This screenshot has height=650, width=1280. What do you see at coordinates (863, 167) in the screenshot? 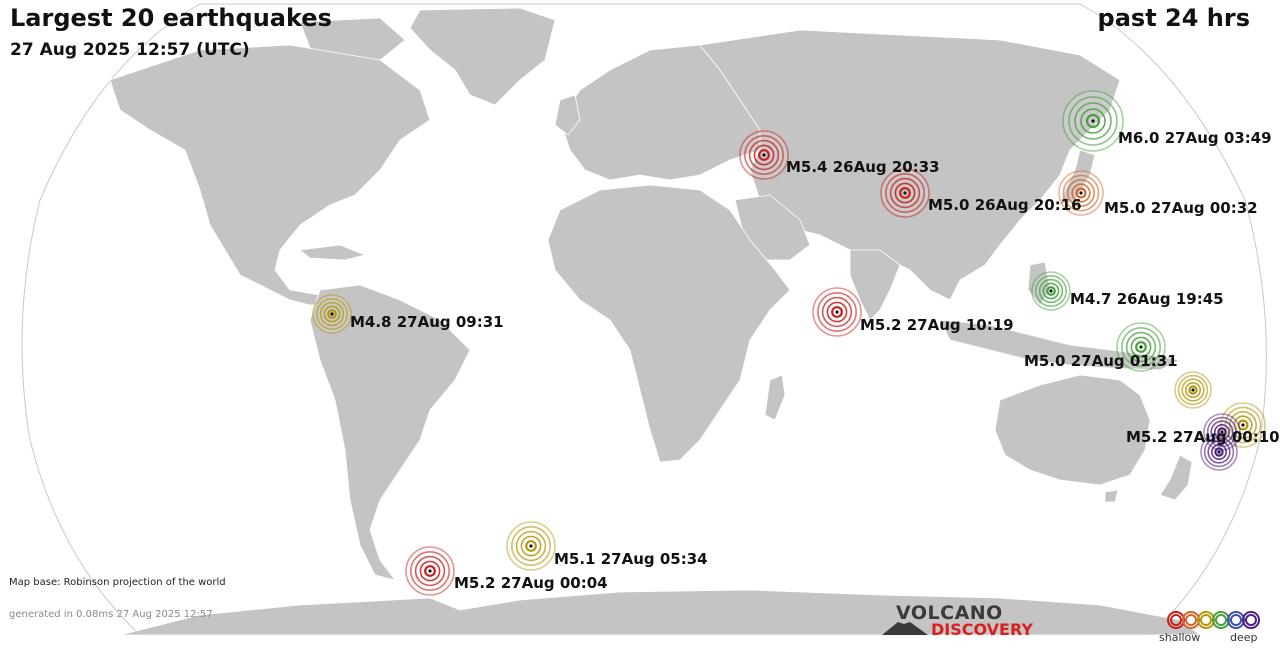
I see `quake-label: M5.4 26Aug 20:33` at bounding box center [863, 167].